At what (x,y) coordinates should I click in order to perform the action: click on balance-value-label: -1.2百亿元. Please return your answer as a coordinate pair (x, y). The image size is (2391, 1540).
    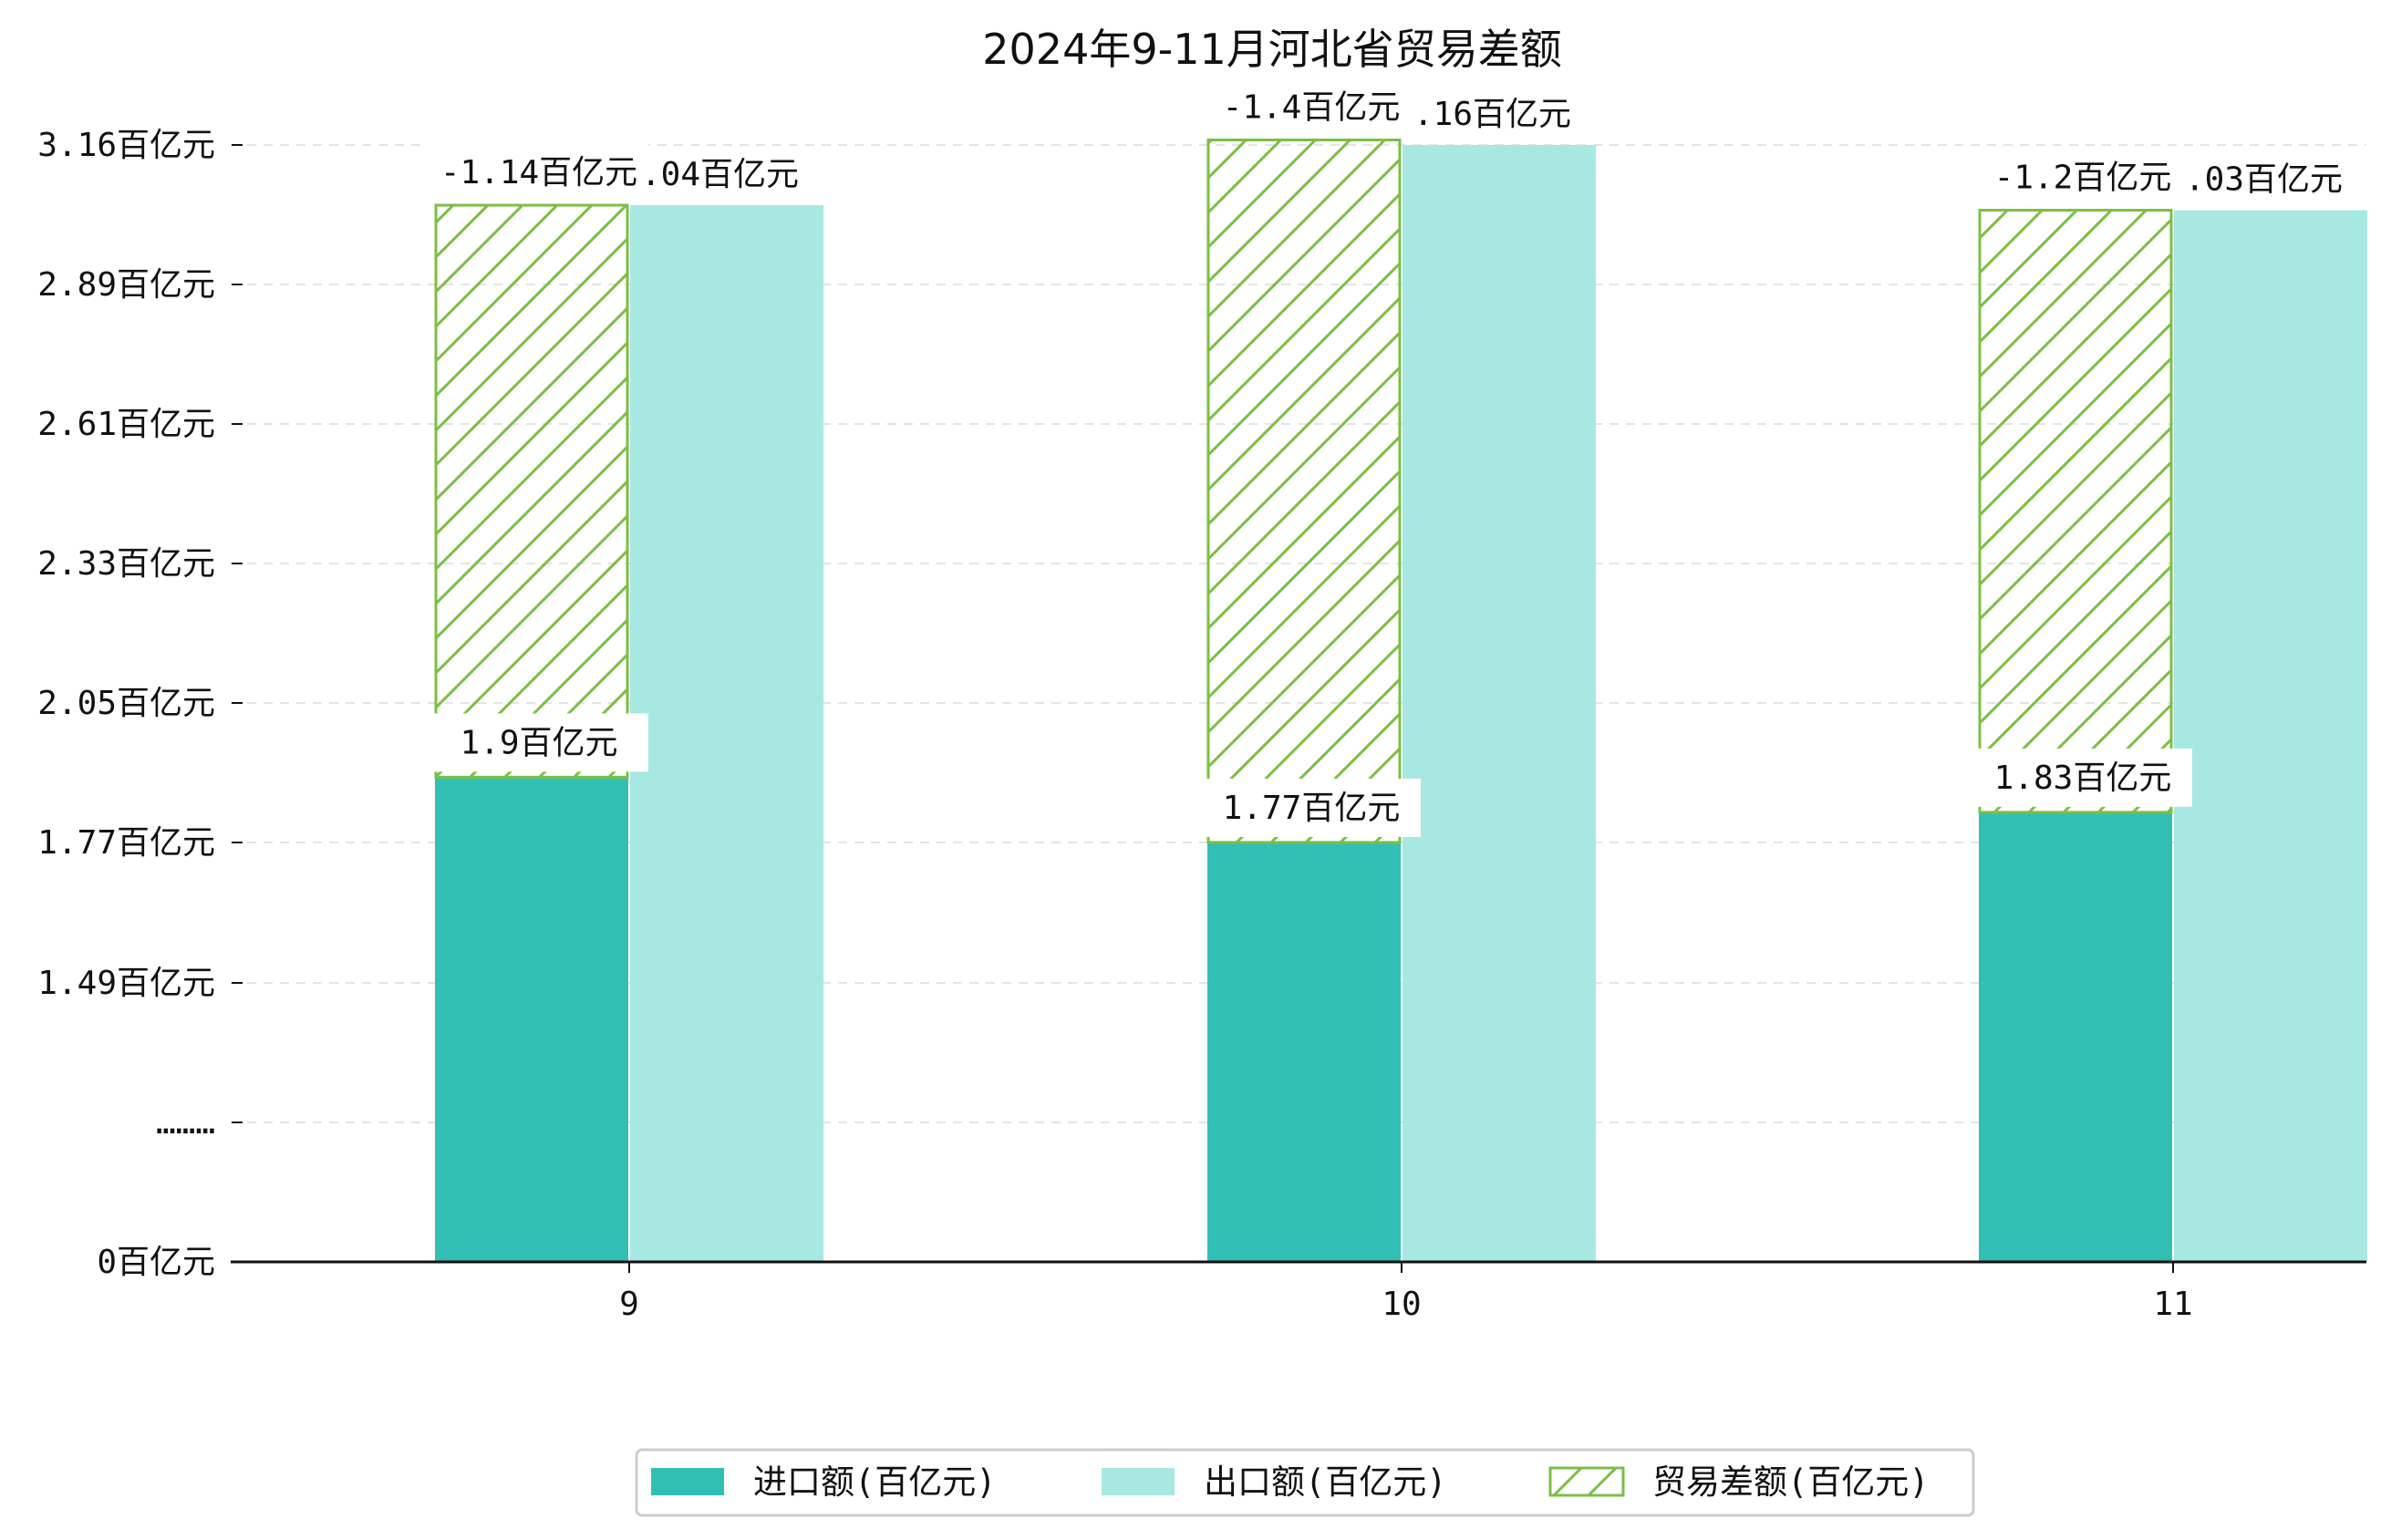
    Looking at the image, I should click on (2083, 178).